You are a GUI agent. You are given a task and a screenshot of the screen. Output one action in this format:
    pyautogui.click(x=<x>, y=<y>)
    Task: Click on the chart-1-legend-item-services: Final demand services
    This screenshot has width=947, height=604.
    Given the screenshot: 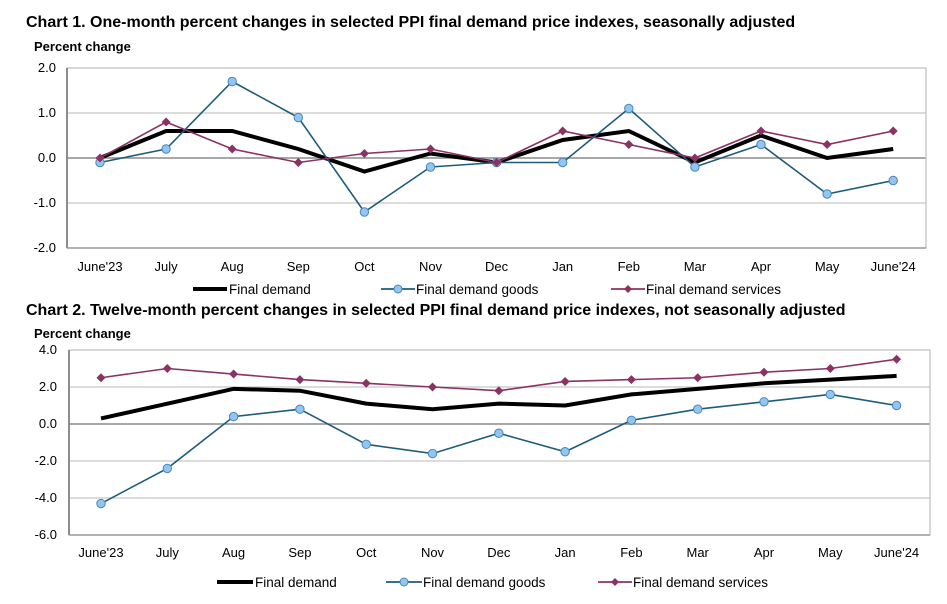 What is the action you would take?
    pyautogui.click(x=695, y=289)
    